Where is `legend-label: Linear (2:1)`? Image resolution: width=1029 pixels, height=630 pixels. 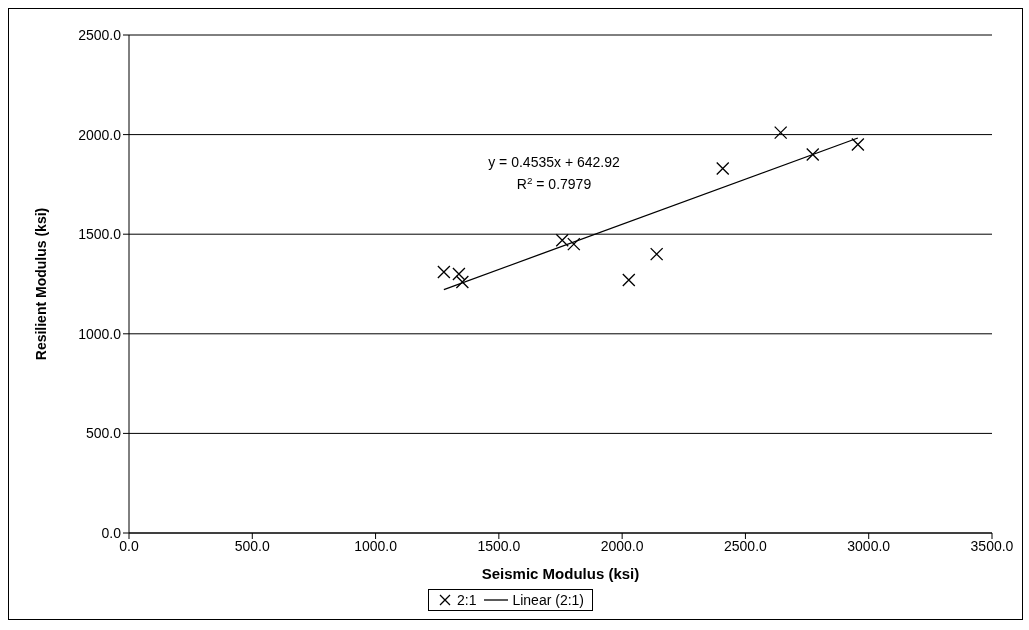
legend-label: Linear (2:1) is located at coordinates (548, 600).